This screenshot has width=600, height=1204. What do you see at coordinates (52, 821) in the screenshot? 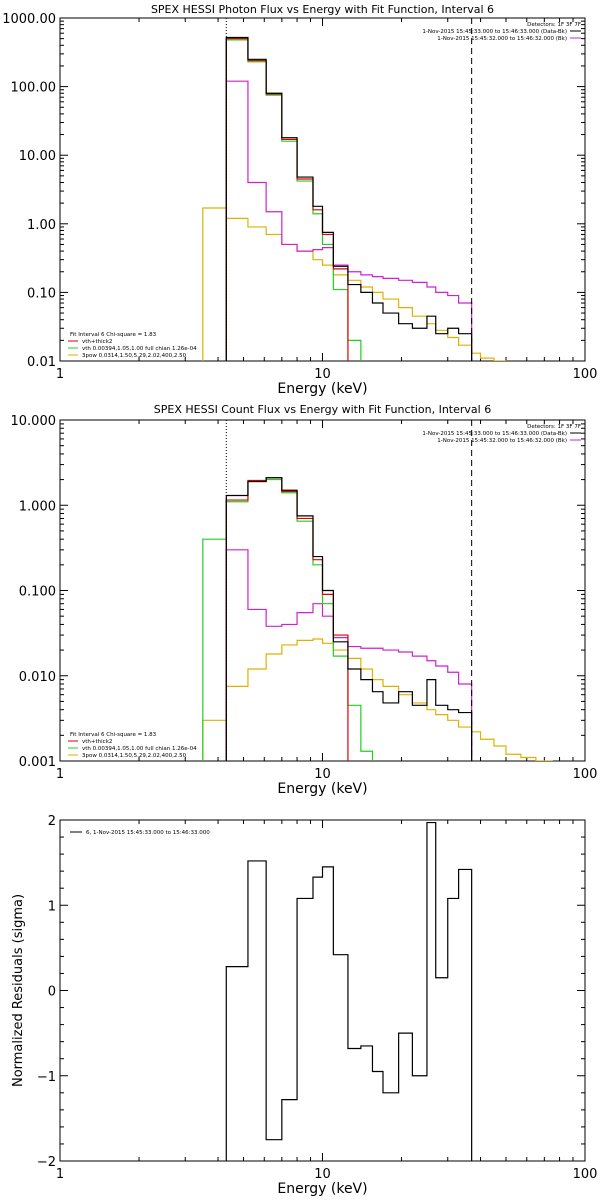
I see `y-tick-label: 2` at bounding box center [52, 821].